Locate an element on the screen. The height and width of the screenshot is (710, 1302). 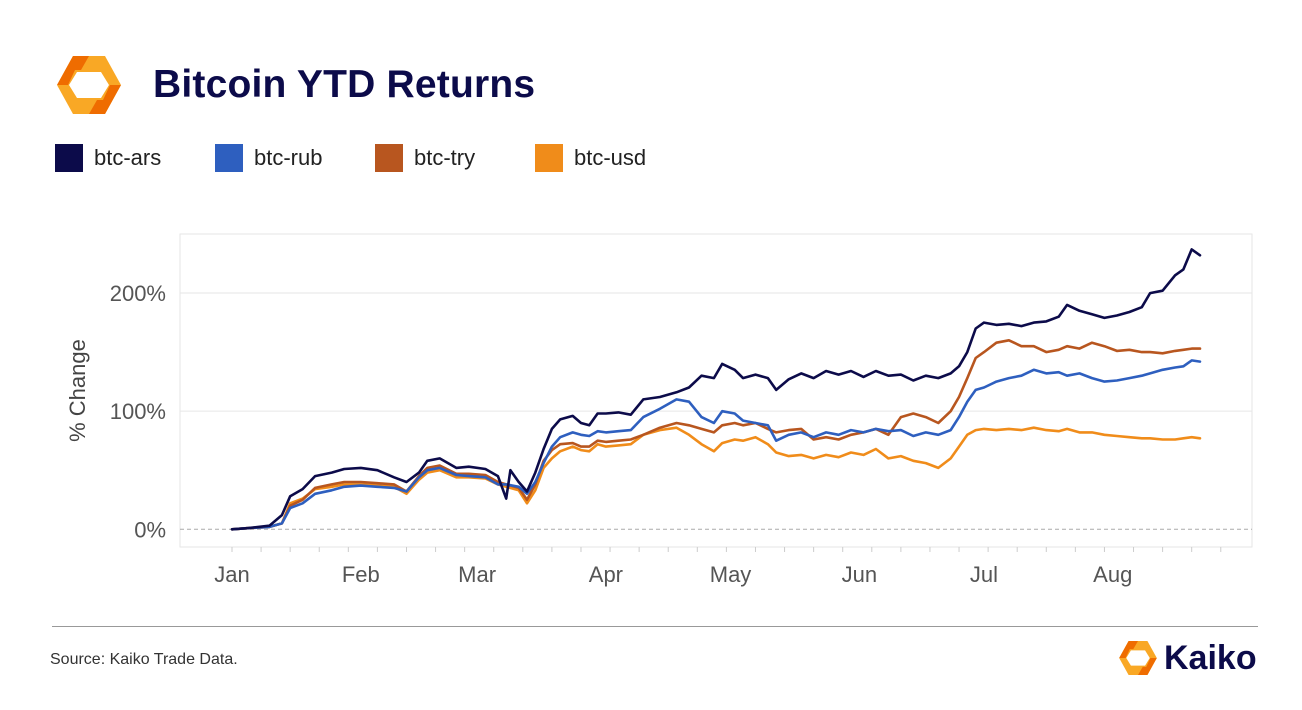
legend-swatch-btc-usd is located at coordinates (549, 158).